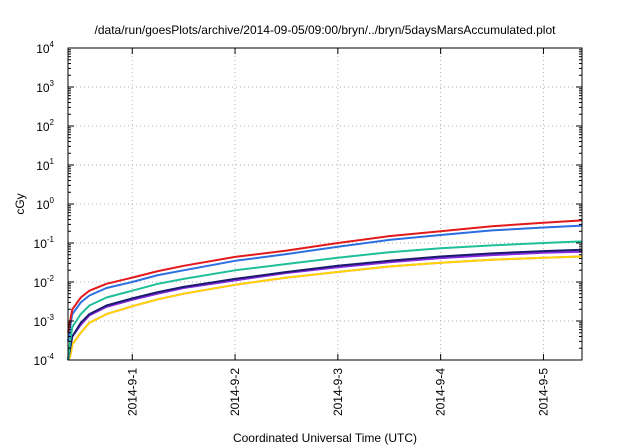 The image size is (640, 448). I want to click on y-tick-label: 10⁴, so click(45, 48).